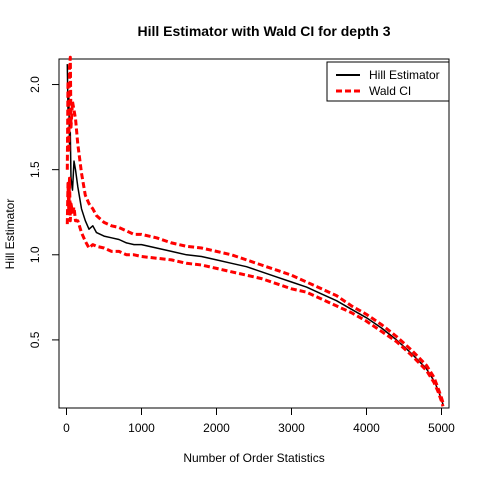  Describe the element at coordinates (253, 458) in the screenshot. I see `x-axis-label: Number of Order Statistics` at that location.